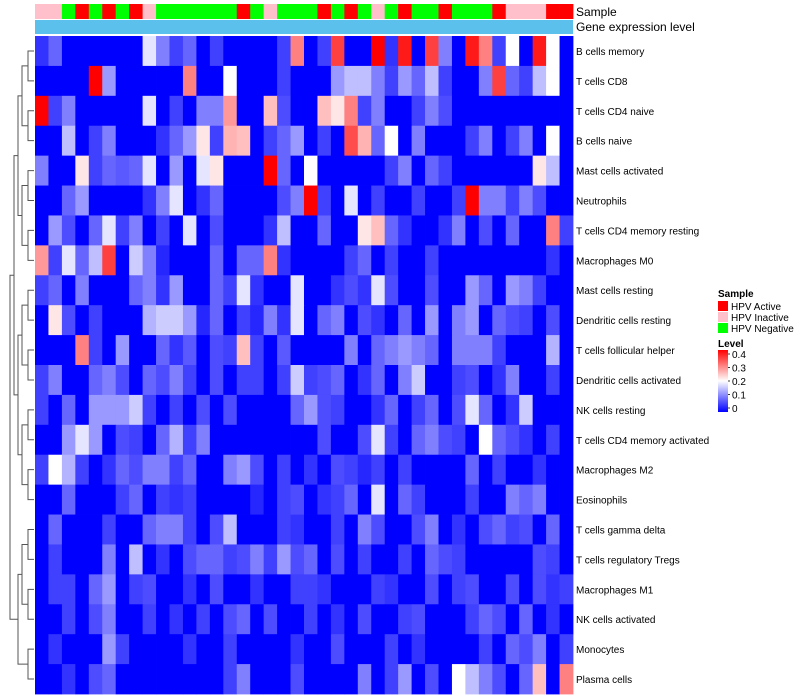 The image size is (800, 700). Describe the element at coordinates (22, 619) in the screenshot. I see `dendrogram-branch` at that location.